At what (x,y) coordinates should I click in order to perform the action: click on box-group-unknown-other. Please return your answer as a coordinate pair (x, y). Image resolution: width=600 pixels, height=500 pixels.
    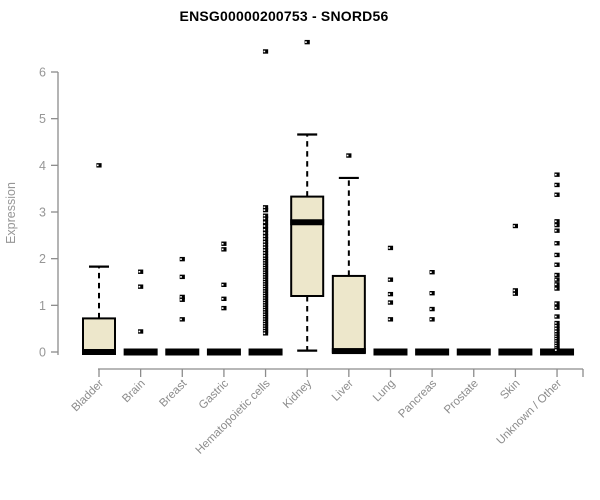
    Looking at the image, I should click on (557, 264).